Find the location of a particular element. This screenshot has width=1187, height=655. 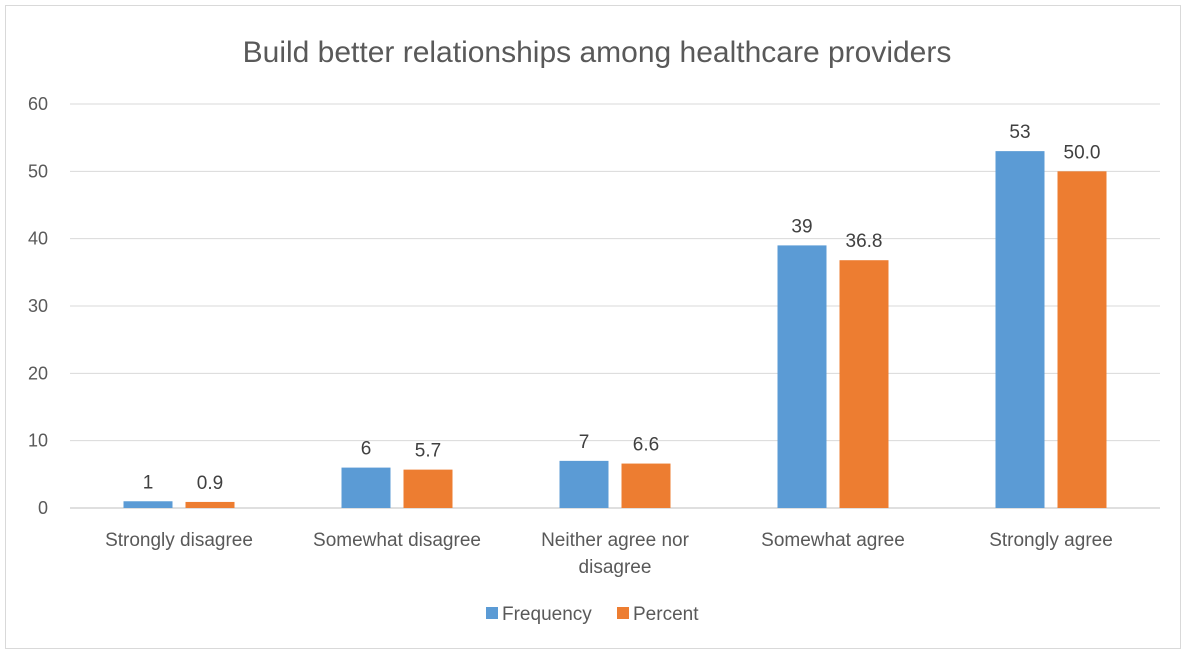

y-tick-label: 10 is located at coordinates (38, 441).